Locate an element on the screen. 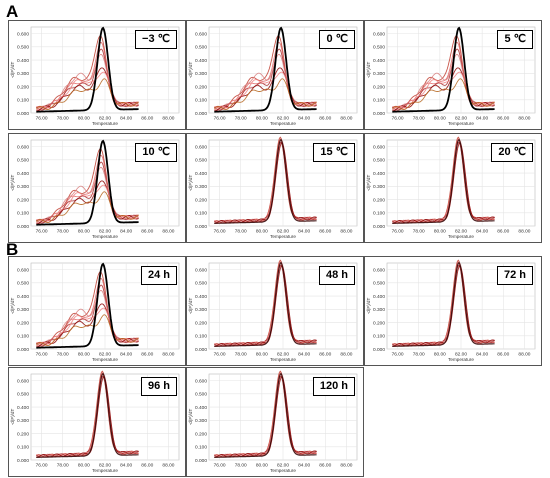 The width and height of the screenshot is (550, 478). condition-label: −3 ℃ is located at coordinates (156, 39).